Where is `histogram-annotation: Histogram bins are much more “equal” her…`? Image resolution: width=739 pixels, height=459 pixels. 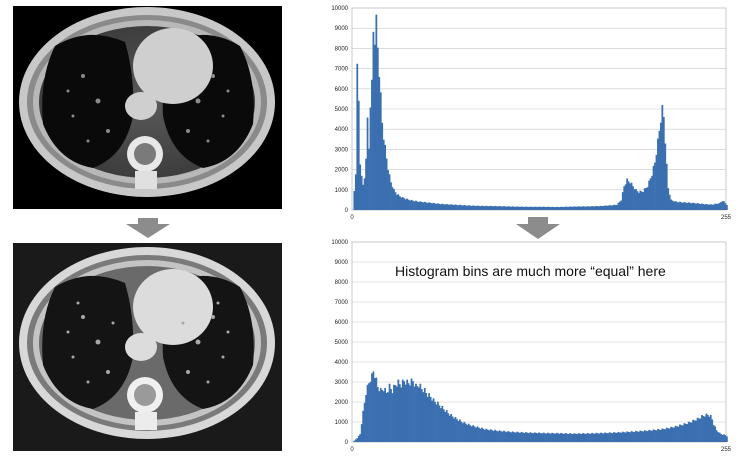
histogram-annotation: Histogram bins are much more “equal” her… is located at coordinates (530, 271).